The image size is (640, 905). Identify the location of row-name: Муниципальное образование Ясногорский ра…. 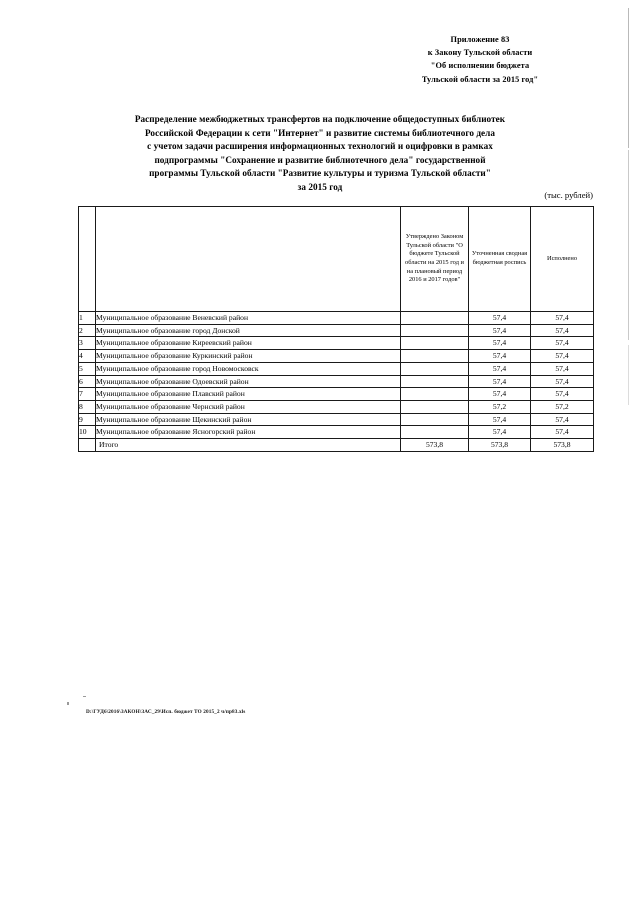
(248, 432).